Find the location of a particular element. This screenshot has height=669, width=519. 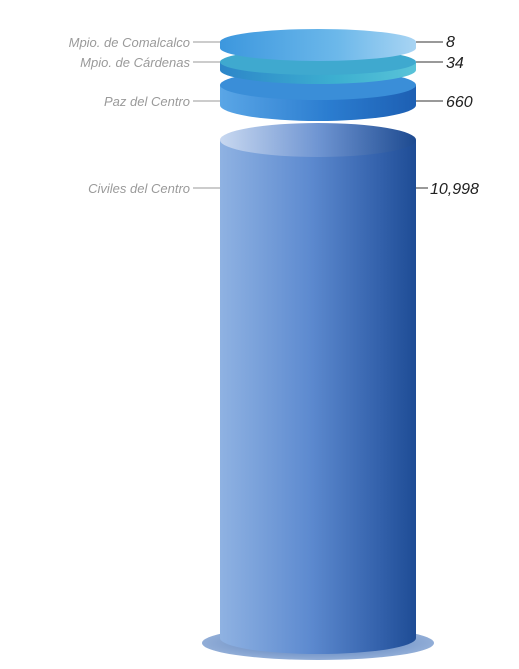

label-paz: Paz del Centro is located at coordinates (147, 101).